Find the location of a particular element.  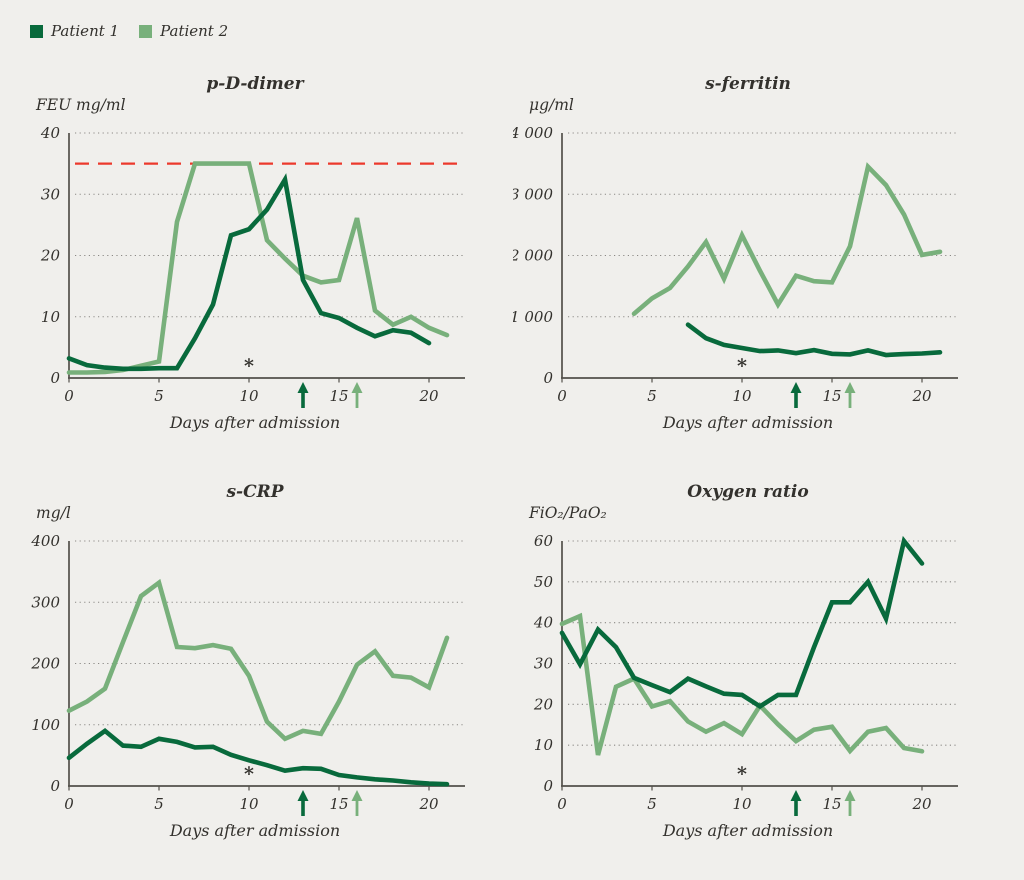

chart-title-d-dimer: p-D-dimer is located at coordinates (255, 84).